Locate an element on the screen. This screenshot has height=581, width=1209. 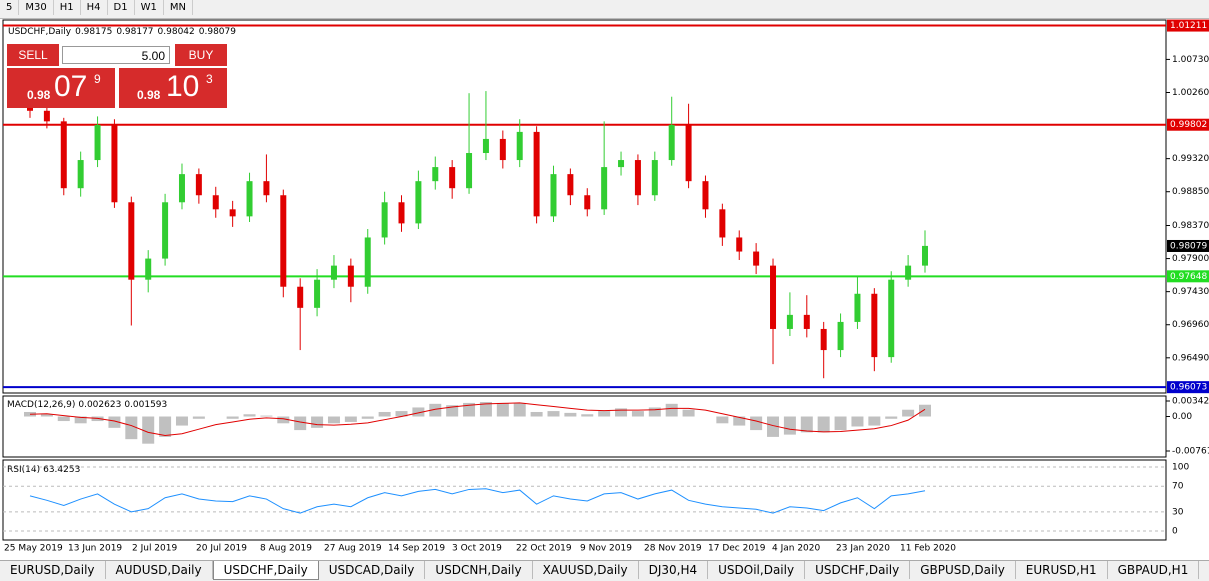
x-tick-label: 8 Aug 2019 is located at coordinates (286, 549).